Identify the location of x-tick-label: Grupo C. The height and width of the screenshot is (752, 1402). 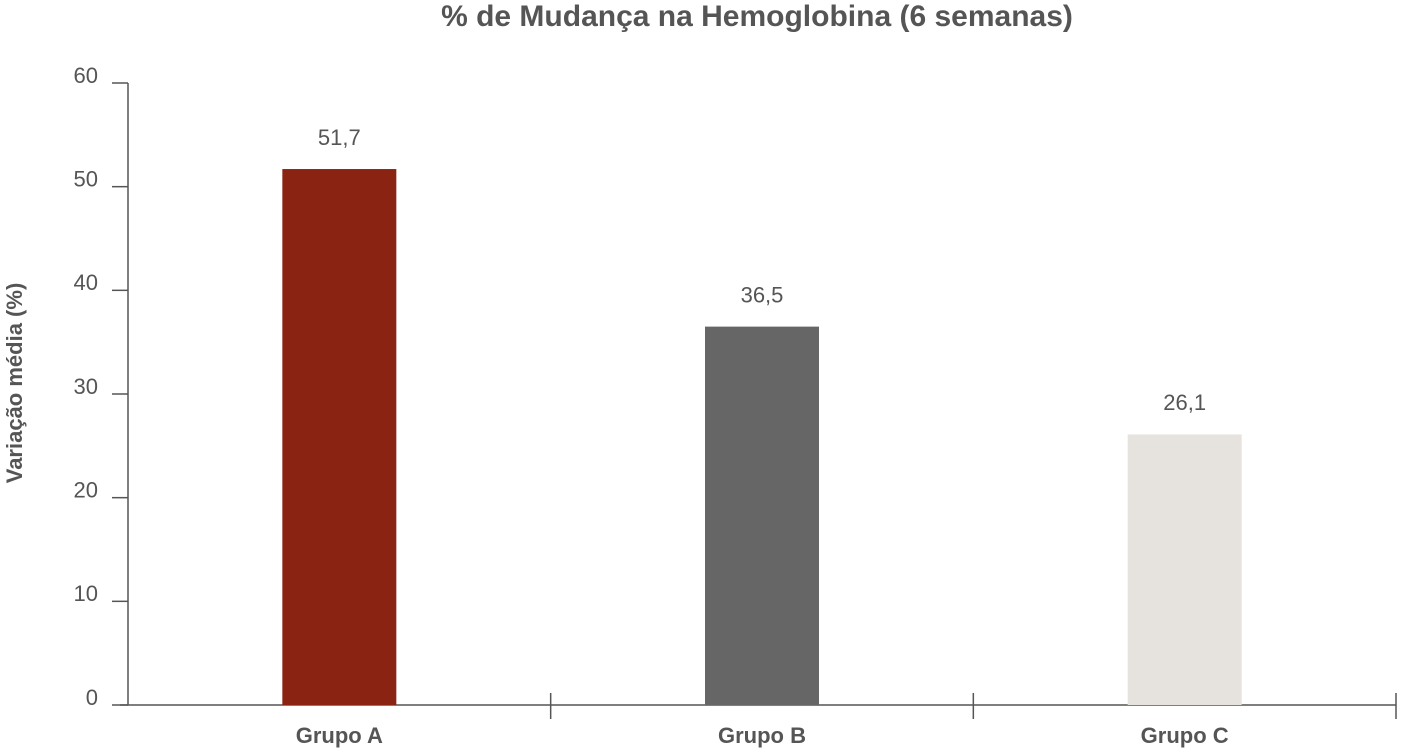
(1185, 735).